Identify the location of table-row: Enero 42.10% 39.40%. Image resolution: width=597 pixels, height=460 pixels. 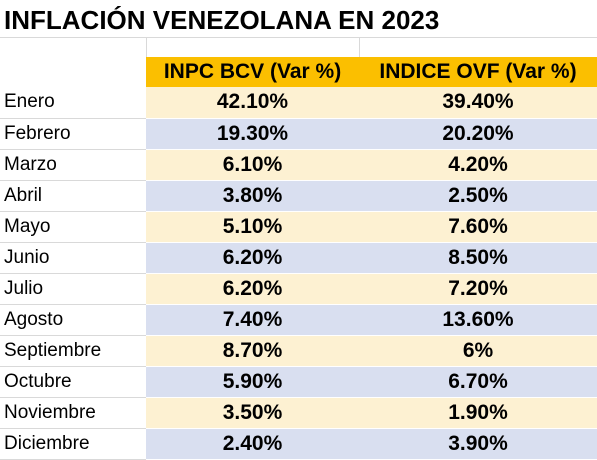
(298, 103).